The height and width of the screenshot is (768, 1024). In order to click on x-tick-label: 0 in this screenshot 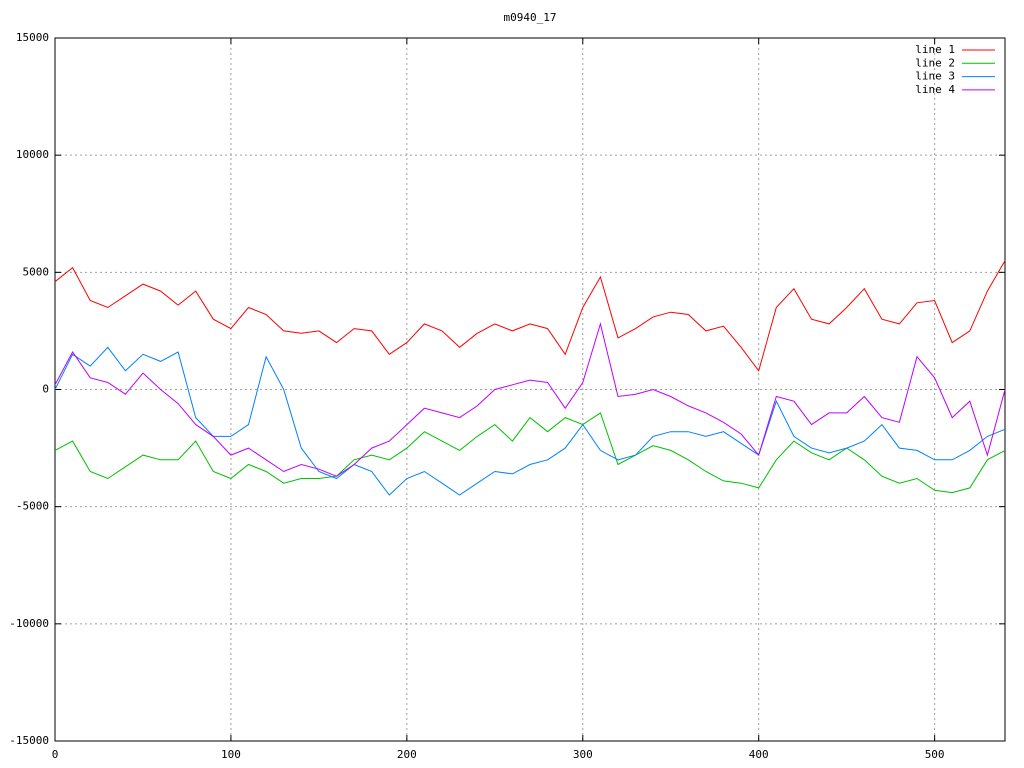, I will do `click(55, 754)`.